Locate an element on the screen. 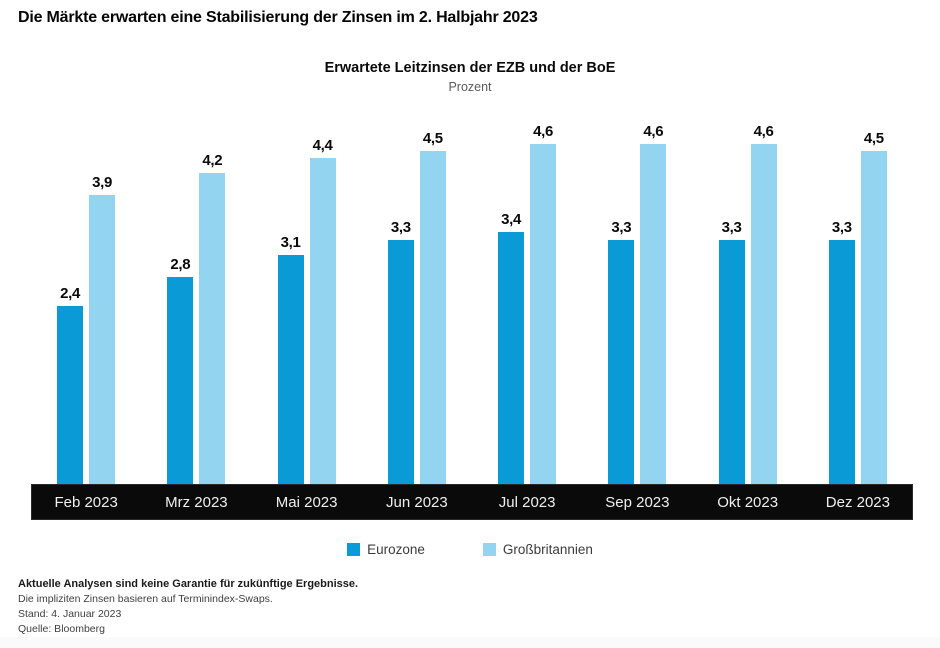 The height and width of the screenshot is (648, 940). bottom-strip is located at coordinates (470, 642).